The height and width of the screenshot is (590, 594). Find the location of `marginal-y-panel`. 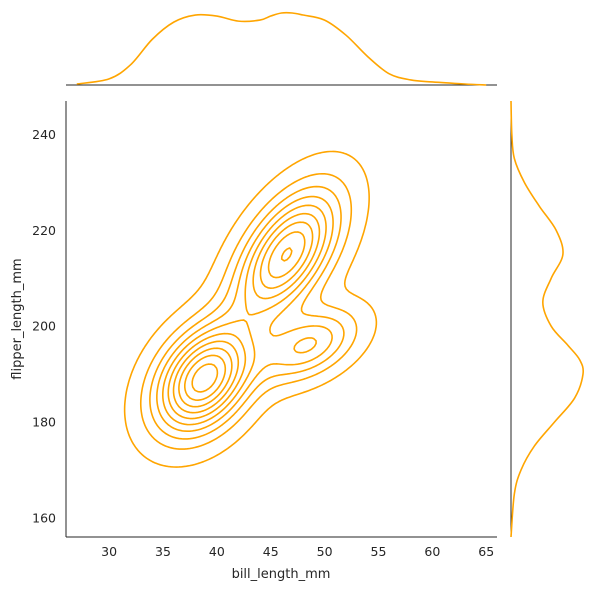

marginal-y-panel is located at coordinates (547, 319).